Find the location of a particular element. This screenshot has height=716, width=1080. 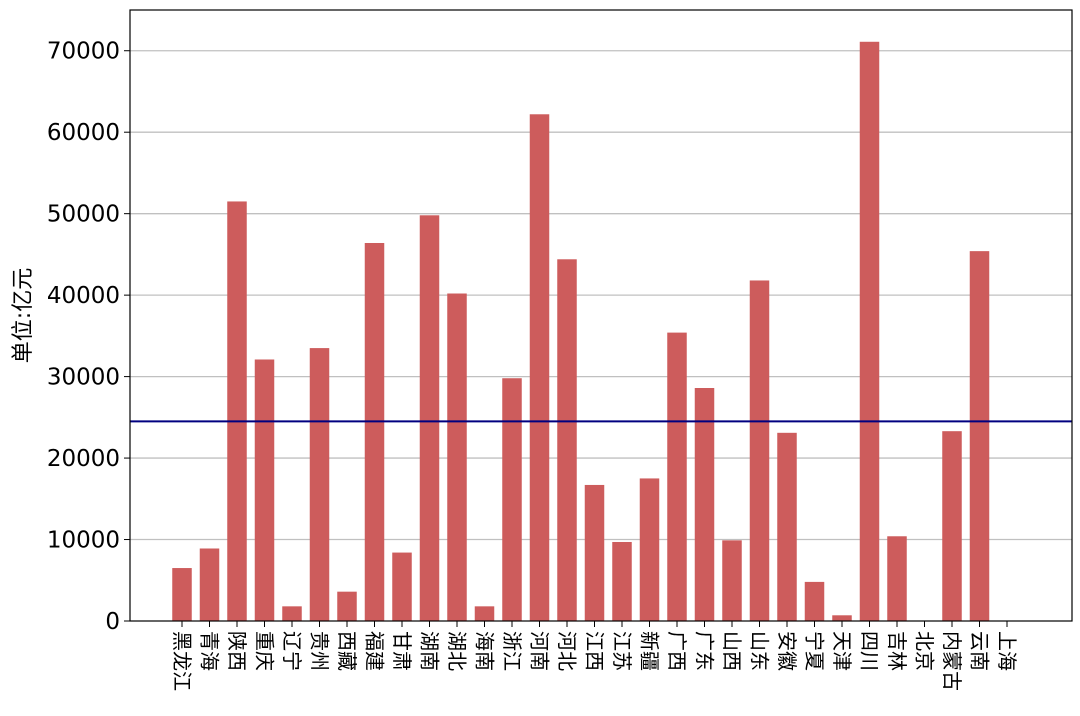

y-tick-label: 10000 is located at coordinates (83, 541).